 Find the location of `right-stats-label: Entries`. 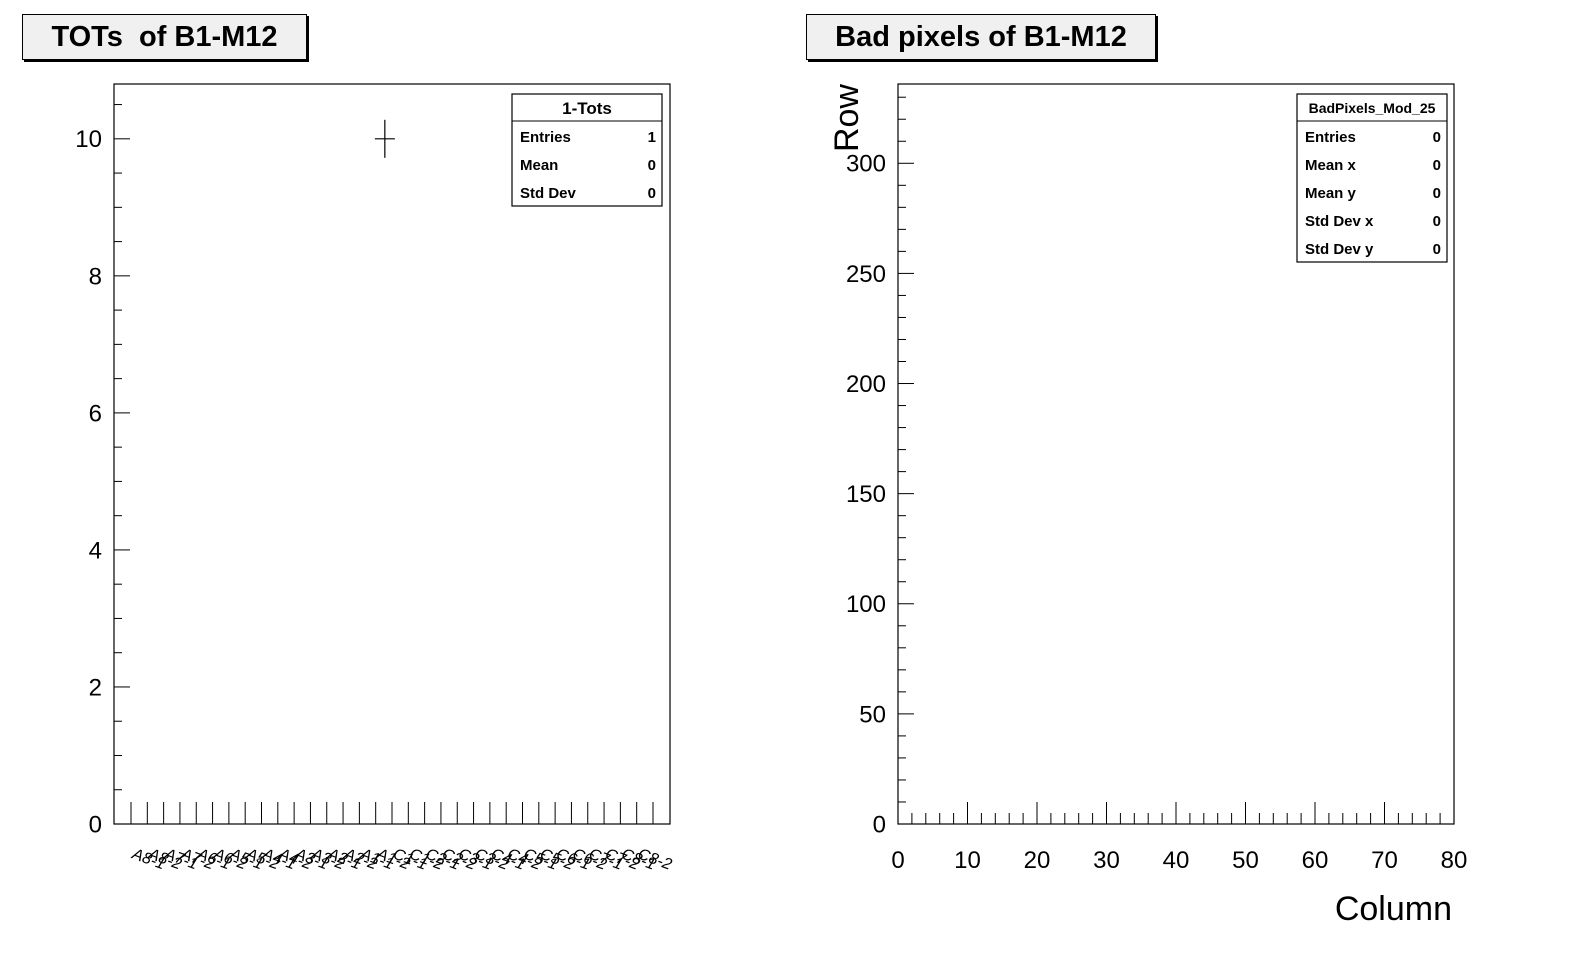

right-stats-label: Entries is located at coordinates (1330, 137).